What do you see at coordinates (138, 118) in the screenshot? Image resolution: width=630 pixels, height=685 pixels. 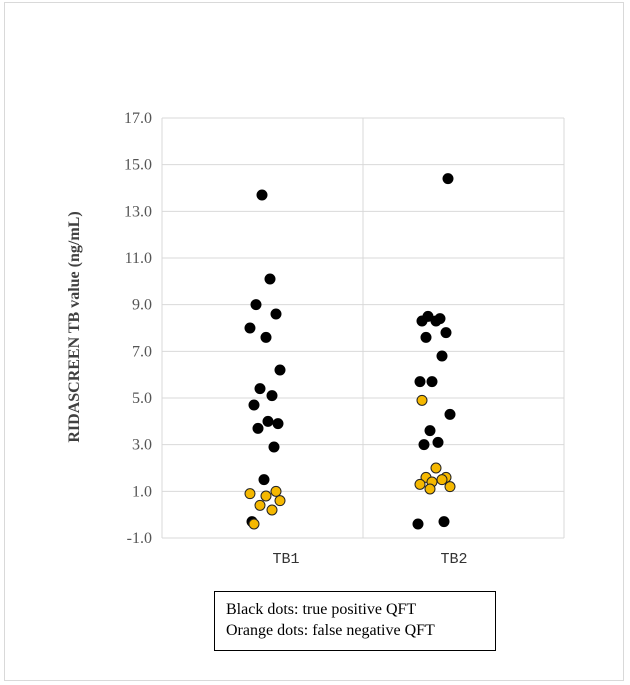 I see `y-tick-label: 17.0` at bounding box center [138, 118].